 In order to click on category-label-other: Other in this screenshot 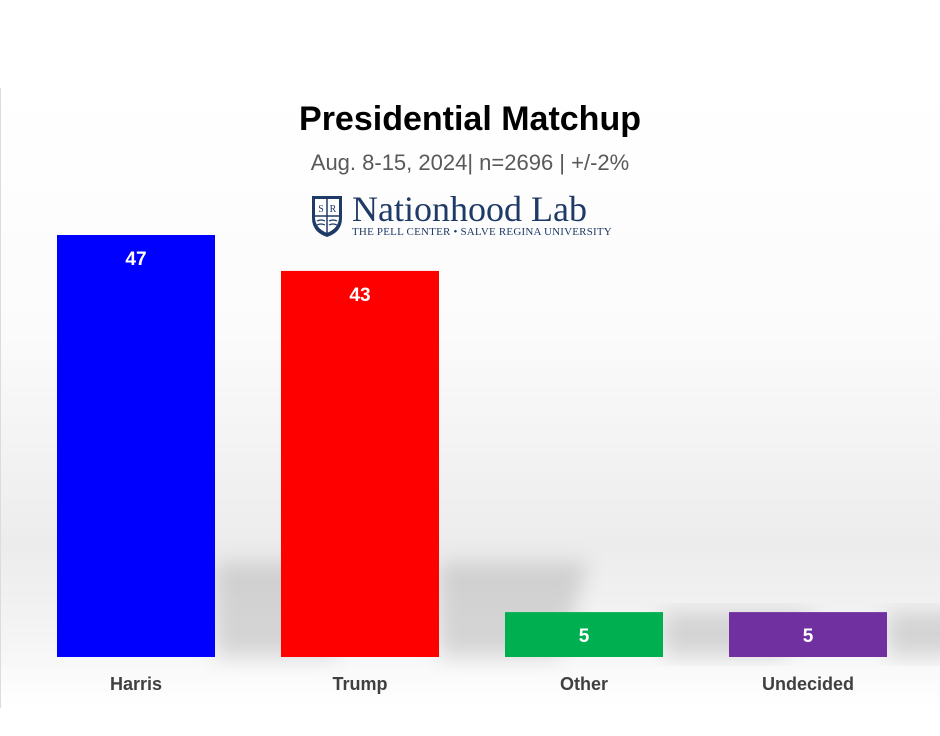, I will do `click(584, 684)`.